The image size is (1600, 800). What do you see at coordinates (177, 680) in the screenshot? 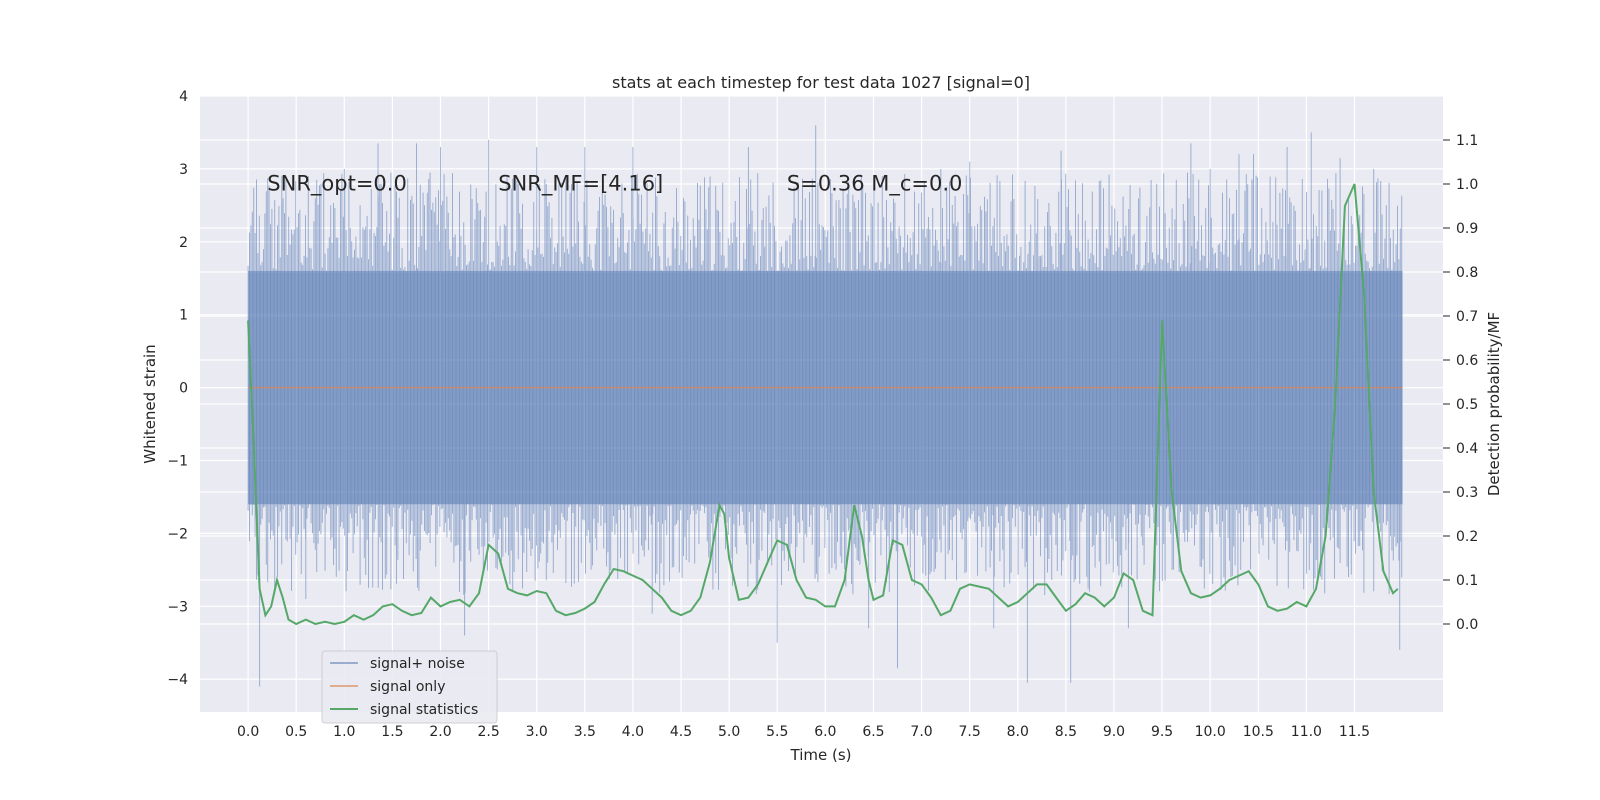
I see `y-tick-label: −4` at bounding box center [177, 680].